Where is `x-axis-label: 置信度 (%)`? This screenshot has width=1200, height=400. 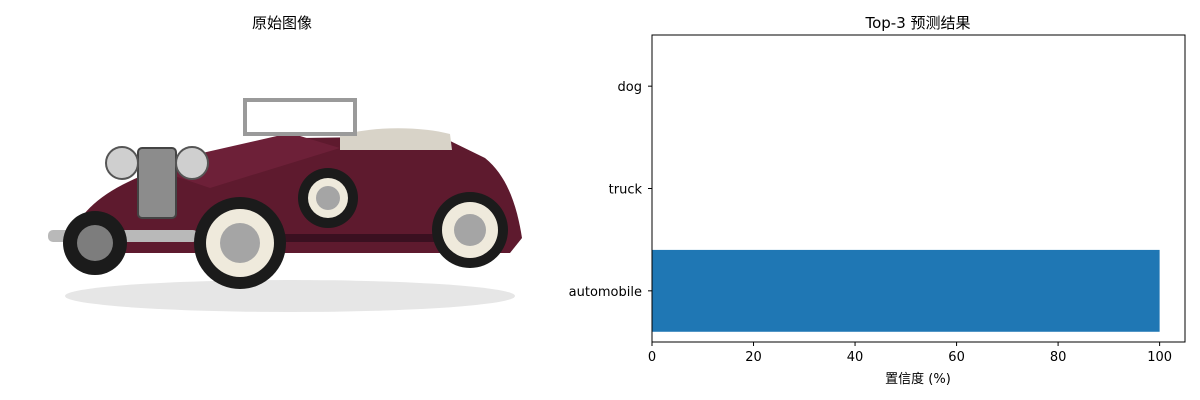 x-axis-label: 置信度 (%) is located at coordinates (918, 379).